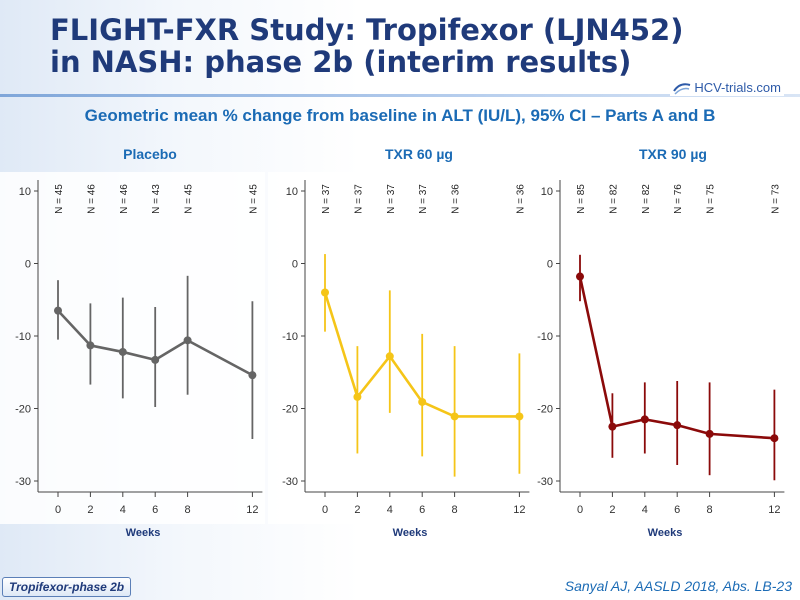 The height and width of the screenshot is (600, 800). Describe the element at coordinates (25, 192) in the screenshot. I see `placebo-y-tick-label: 10` at that location.